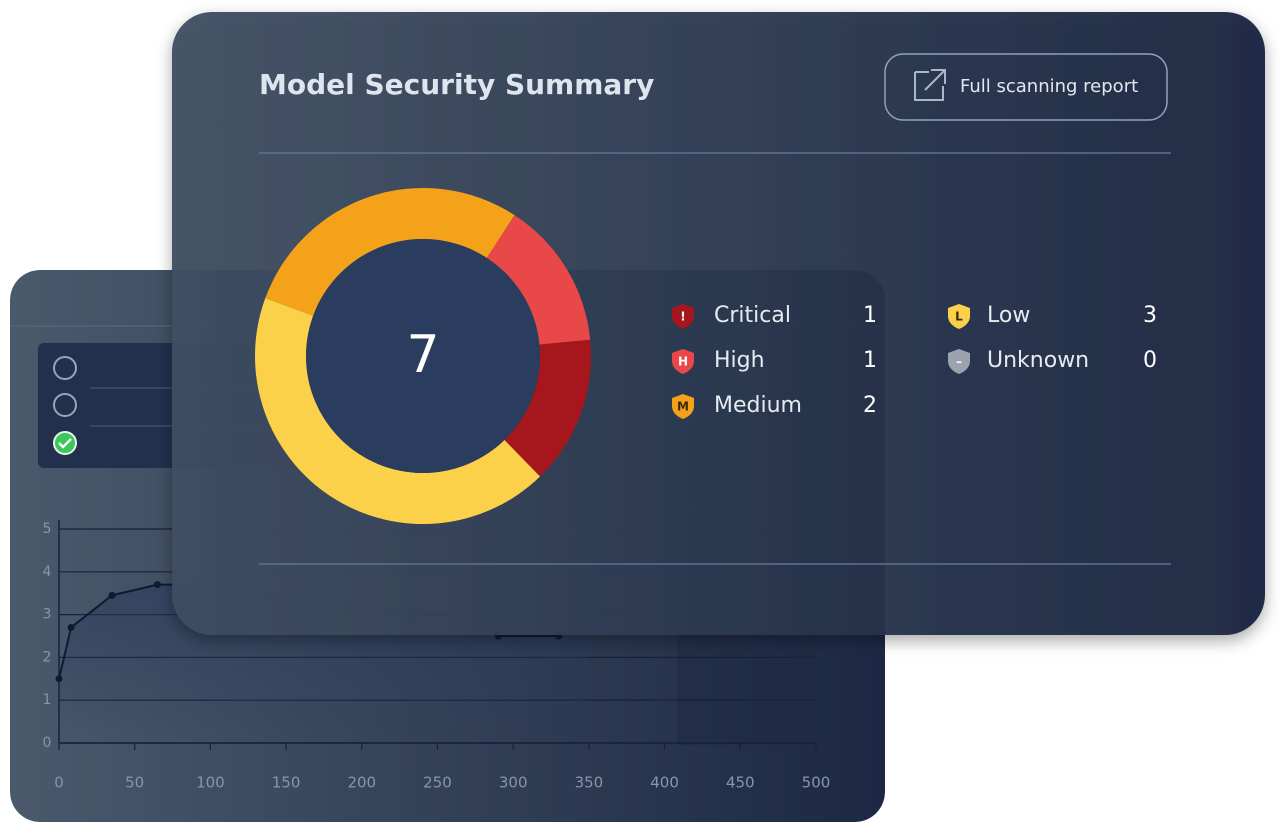  What do you see at coordinates (816, 783) in the screenshot?
I see `x-tick-label: 500` at bounding box center [816, 783].